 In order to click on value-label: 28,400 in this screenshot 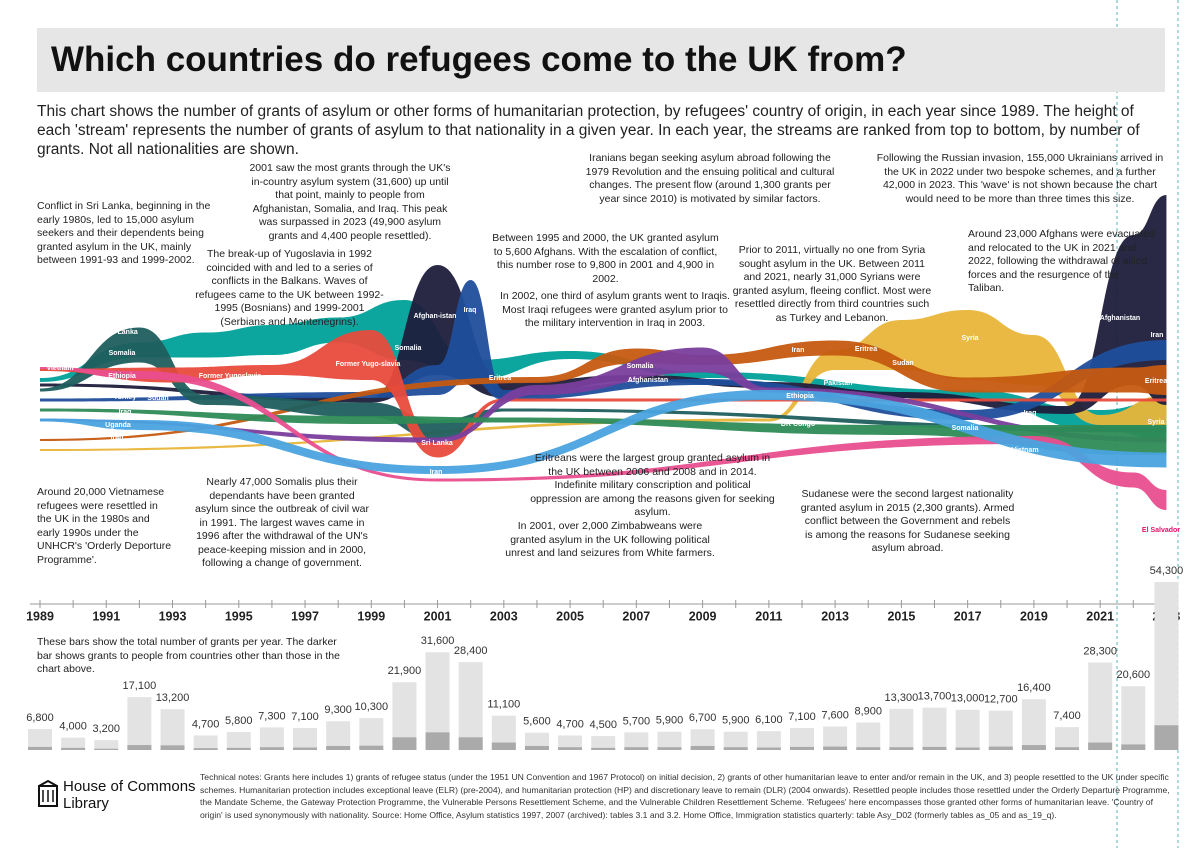, I will do `click(471, 651)`.